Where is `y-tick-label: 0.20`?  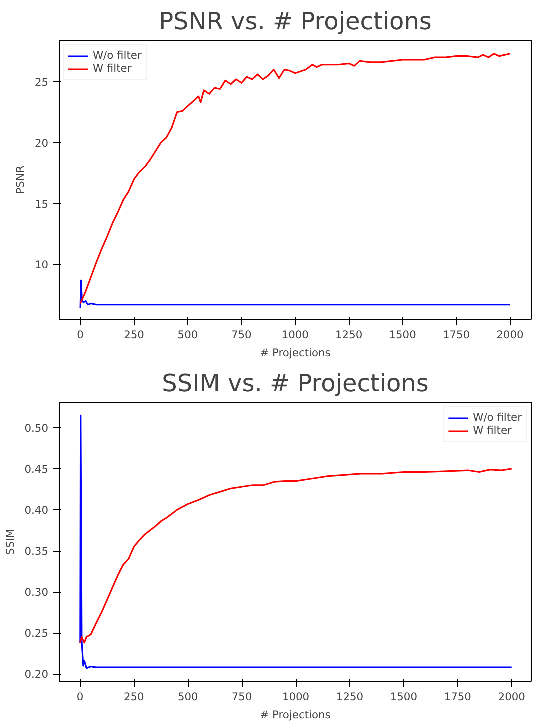
y-tick-label: 0.20 is located at coordinates (36, 675).